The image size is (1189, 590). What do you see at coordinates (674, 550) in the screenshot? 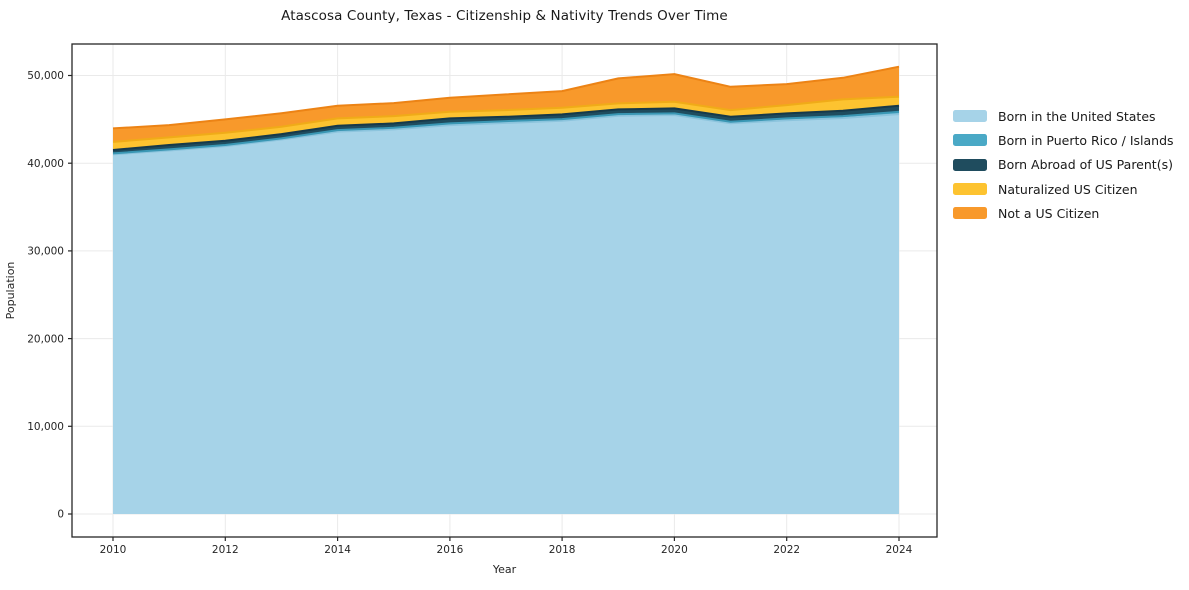
I see `svg-text: 2020` at bounding box center [674, 550].